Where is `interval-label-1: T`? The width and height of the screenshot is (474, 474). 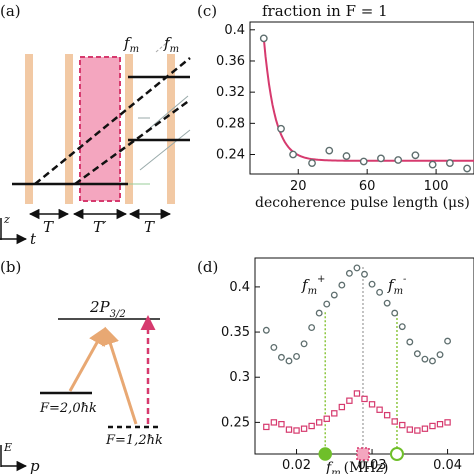 interval-label-1: T is located at coordinates (48, 227).